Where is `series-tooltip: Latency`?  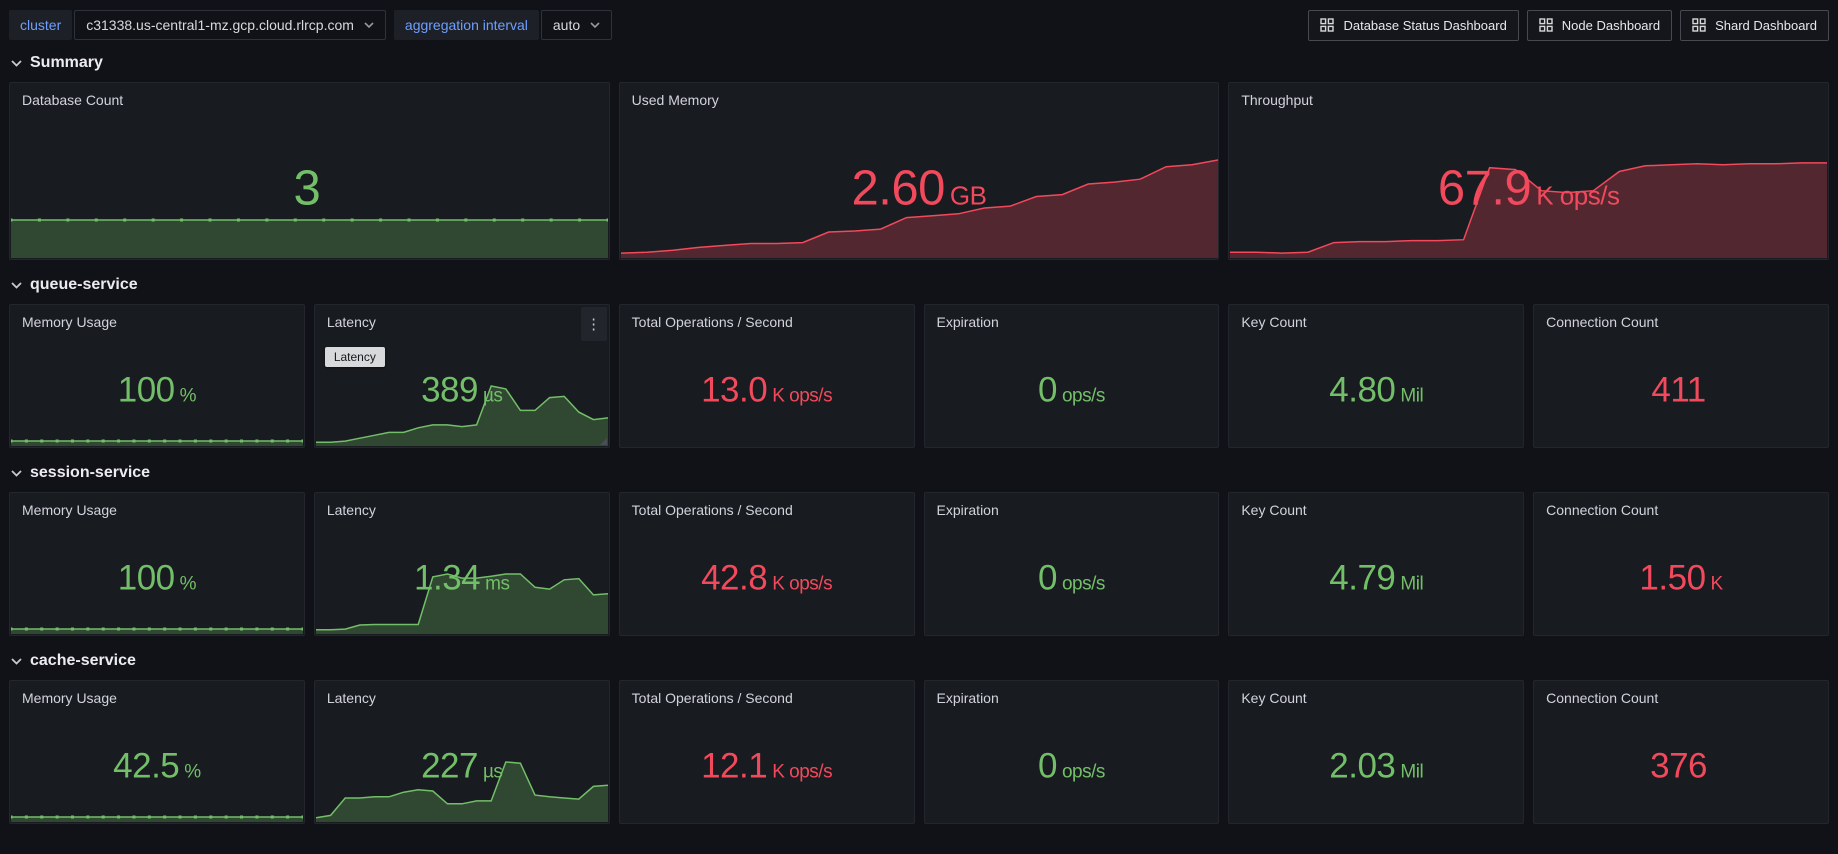 series-tooltip: Latency is located at coordinates (354, 357).